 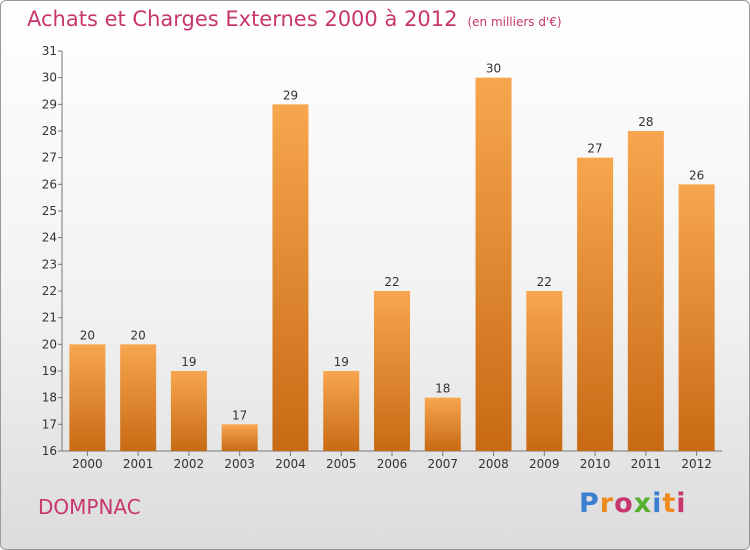 What do you see at coordinates (544, 464) in the screenshot?
I see `x-tick-label-2009: 2009` at bounding box center [544, 464].